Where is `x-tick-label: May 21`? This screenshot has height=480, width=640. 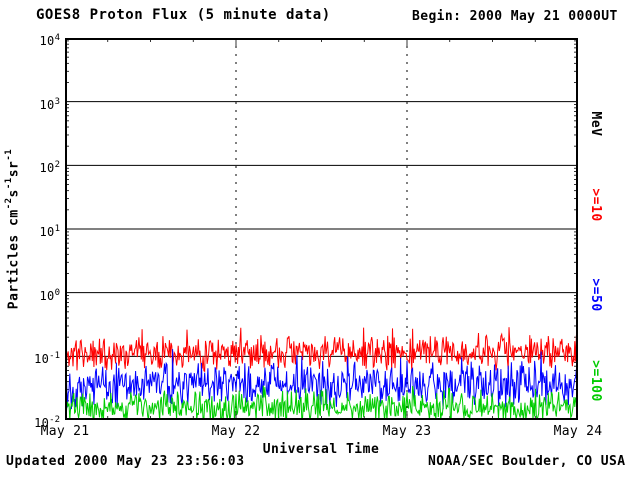
x-tick-label: May 21 is located at coordinates (65, 431).